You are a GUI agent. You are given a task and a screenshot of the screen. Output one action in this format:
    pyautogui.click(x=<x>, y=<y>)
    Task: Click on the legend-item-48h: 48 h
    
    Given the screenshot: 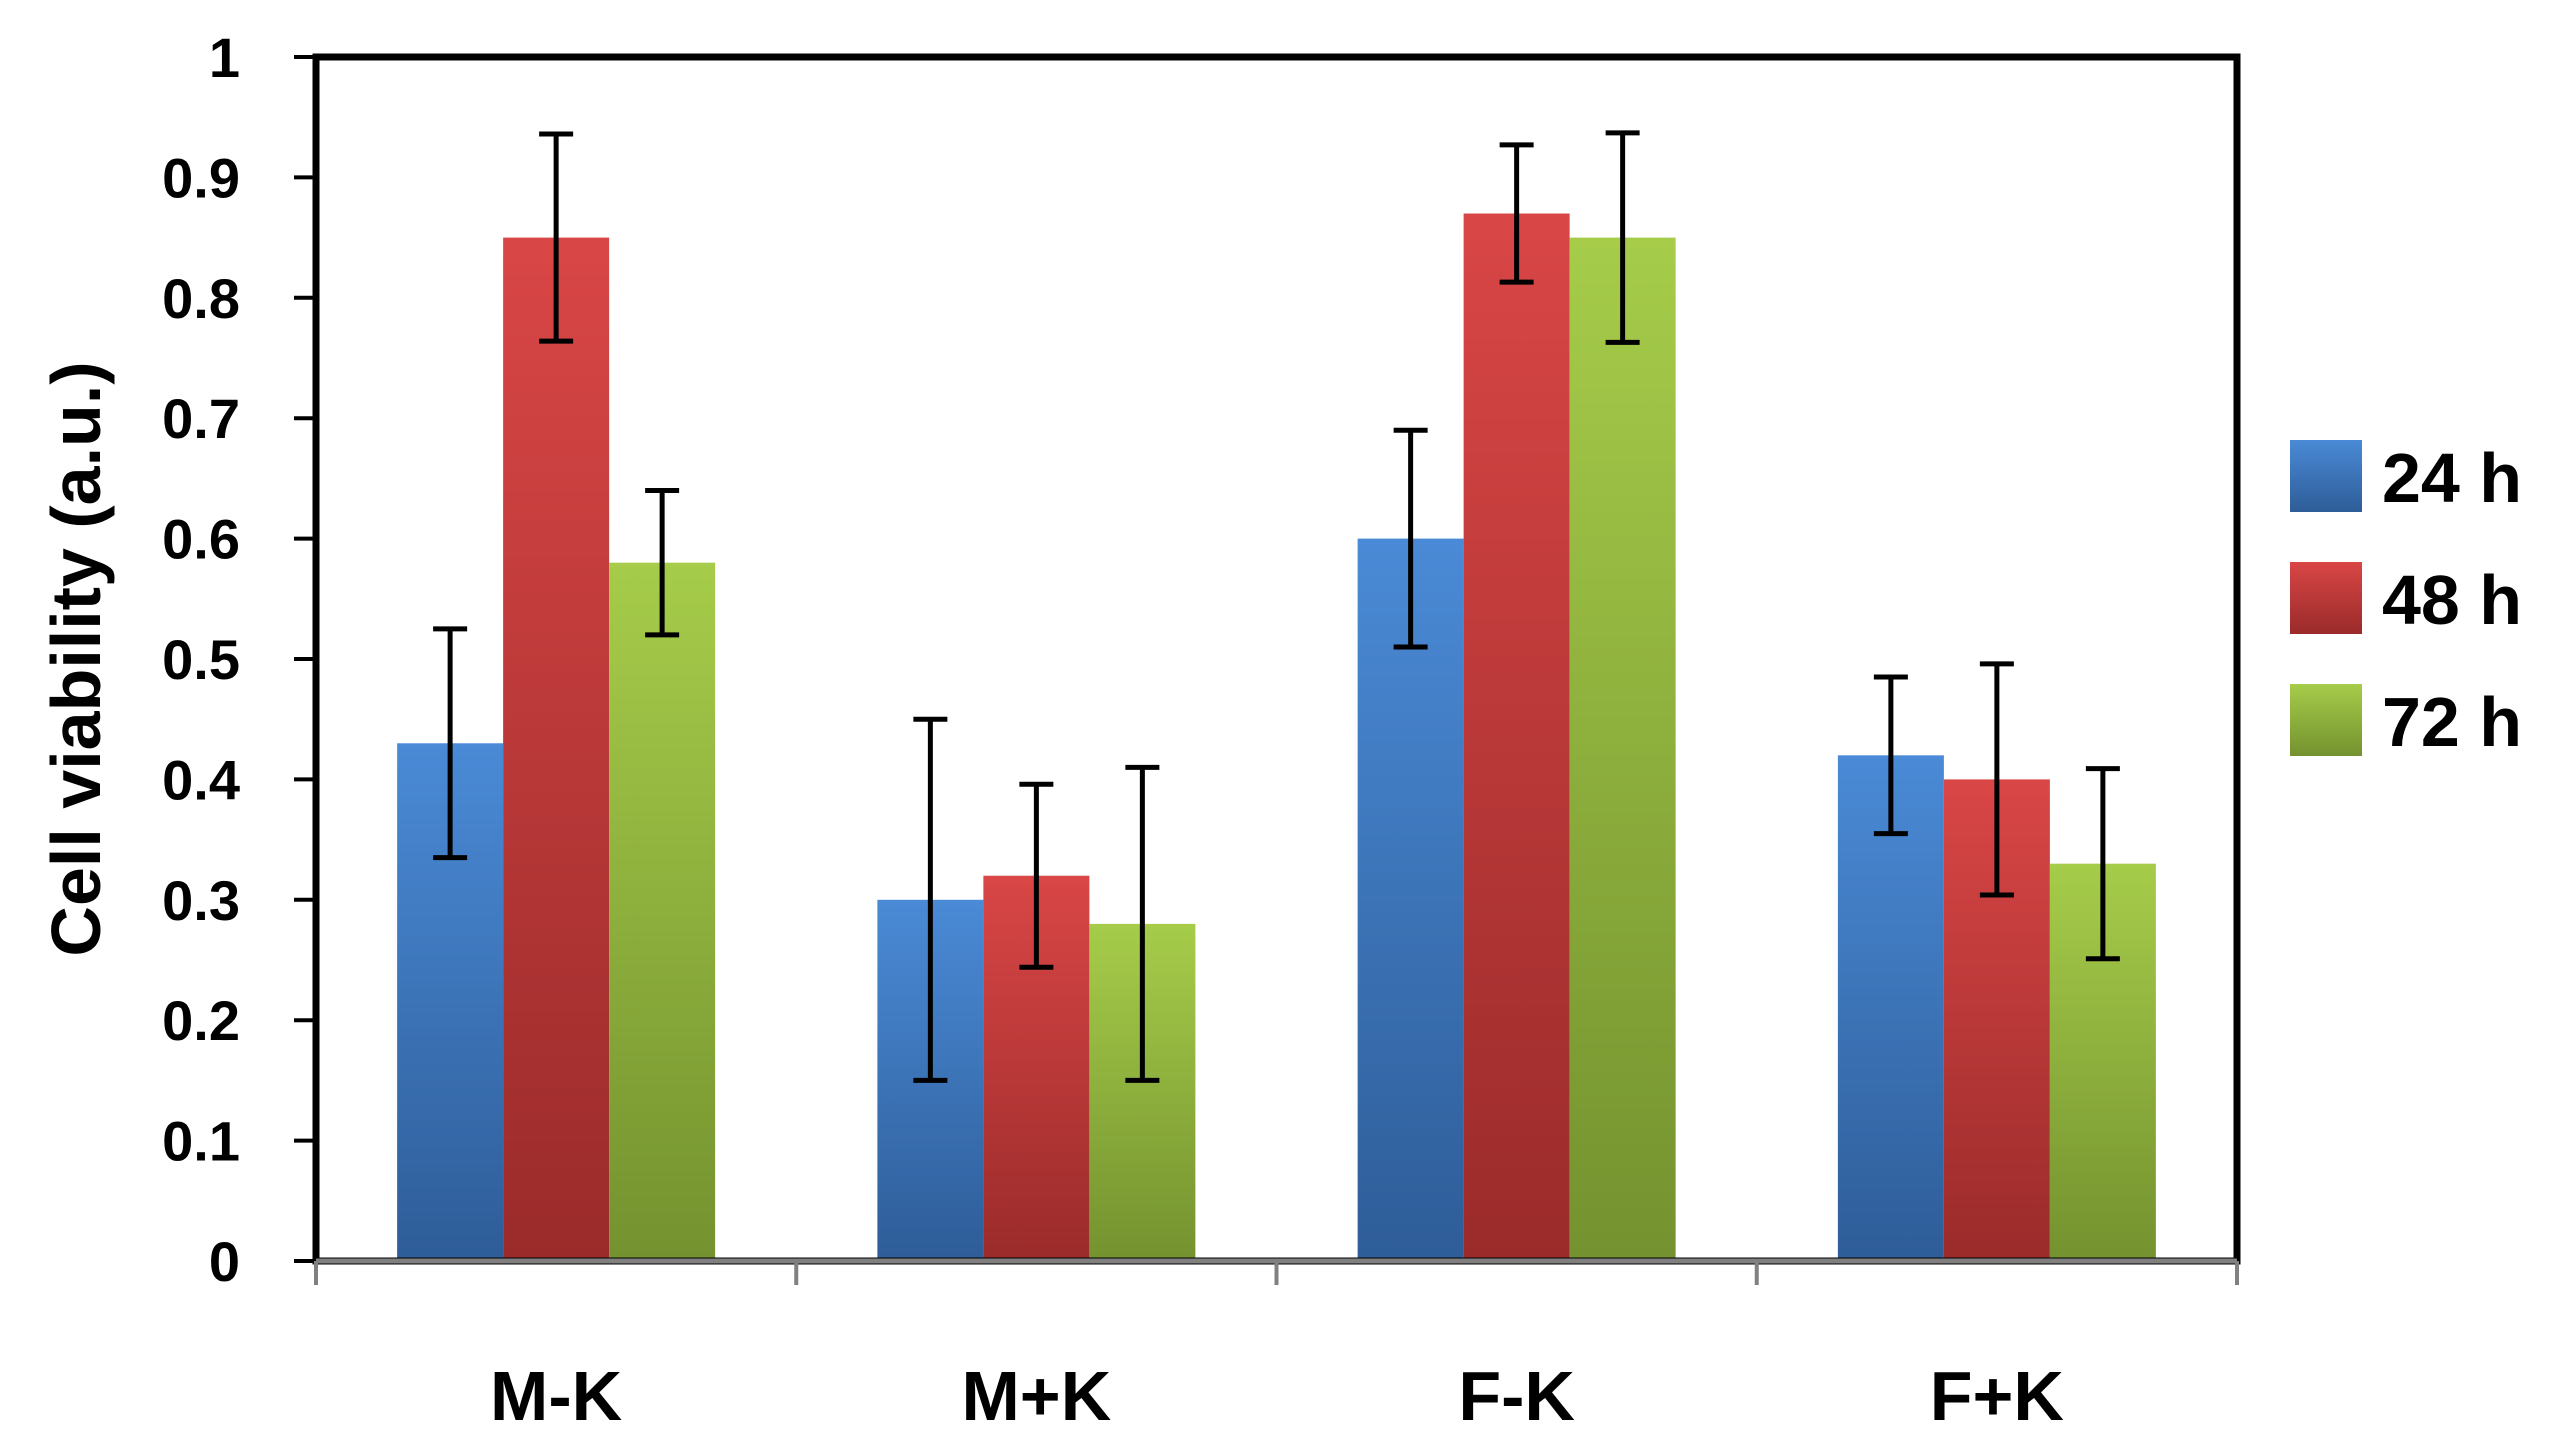 What is the action you would take?
    pyautogui.click(x=2406, y=600)
    